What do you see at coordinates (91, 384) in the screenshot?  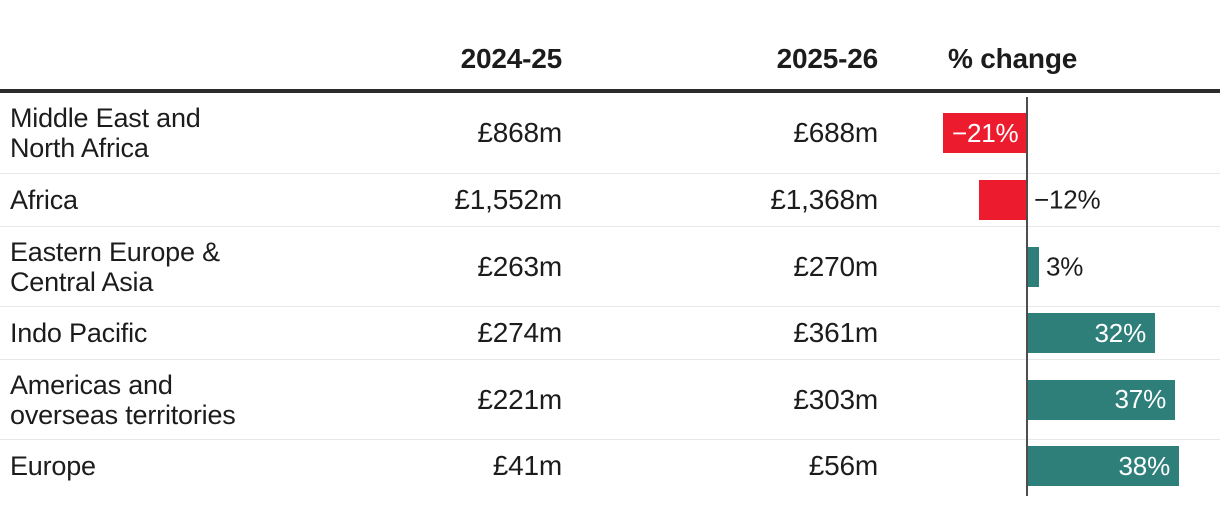 I see `region-label-line: Americas and` at bounding box center [91, 384].